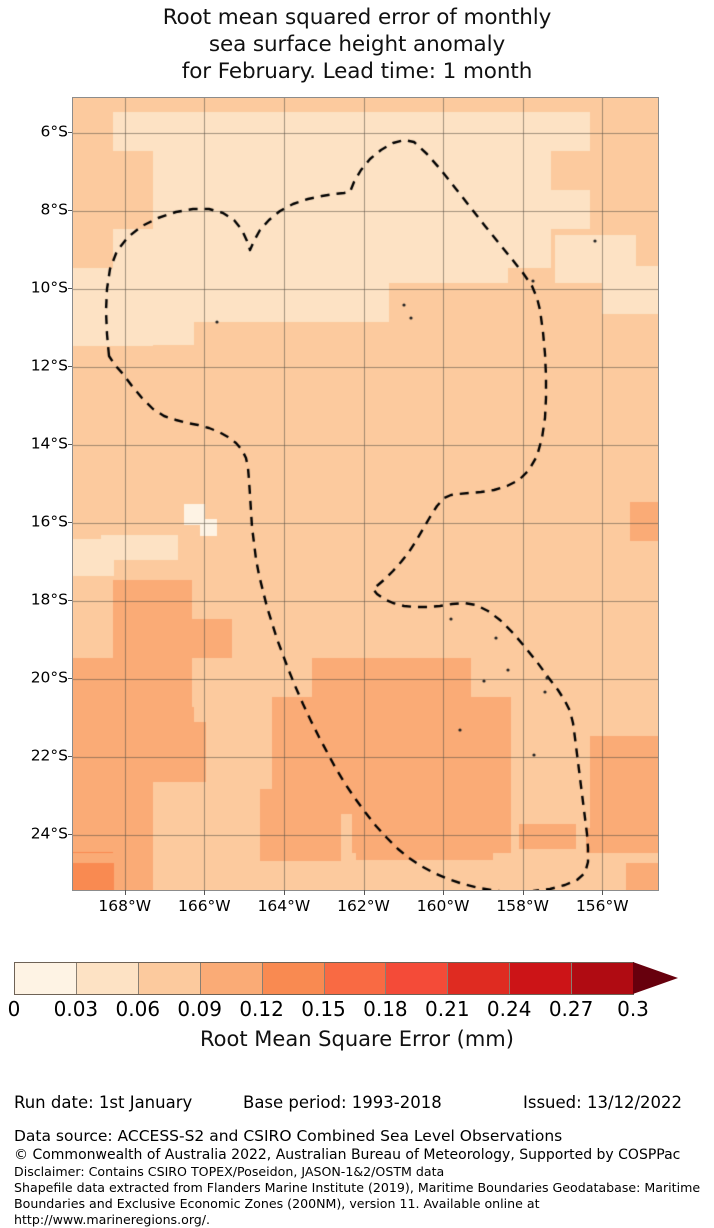  Describe the element at coordinates (54, 209) in the screenshot. I see `lat-tick-label-1: 8°S` at that location.